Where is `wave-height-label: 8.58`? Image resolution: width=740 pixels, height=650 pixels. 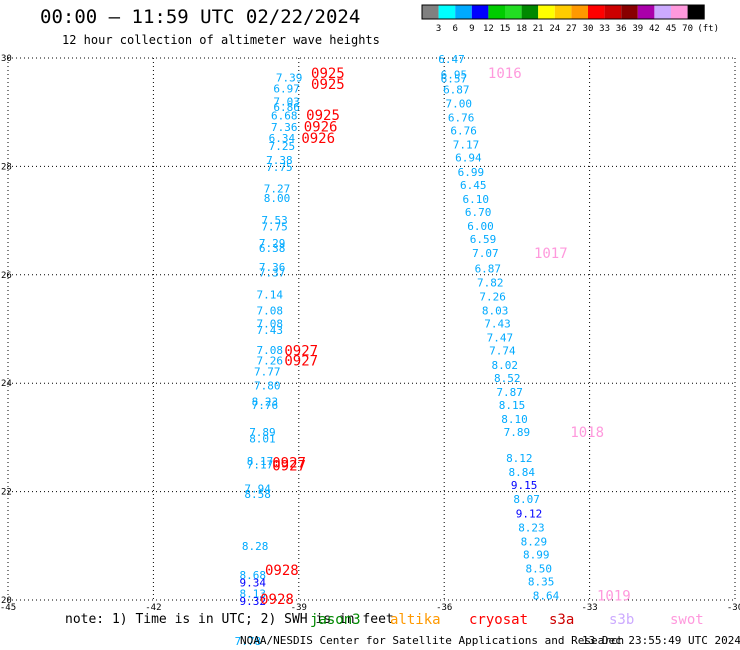
wave-height-label: 8.58 is located at coordinates (257, 494).